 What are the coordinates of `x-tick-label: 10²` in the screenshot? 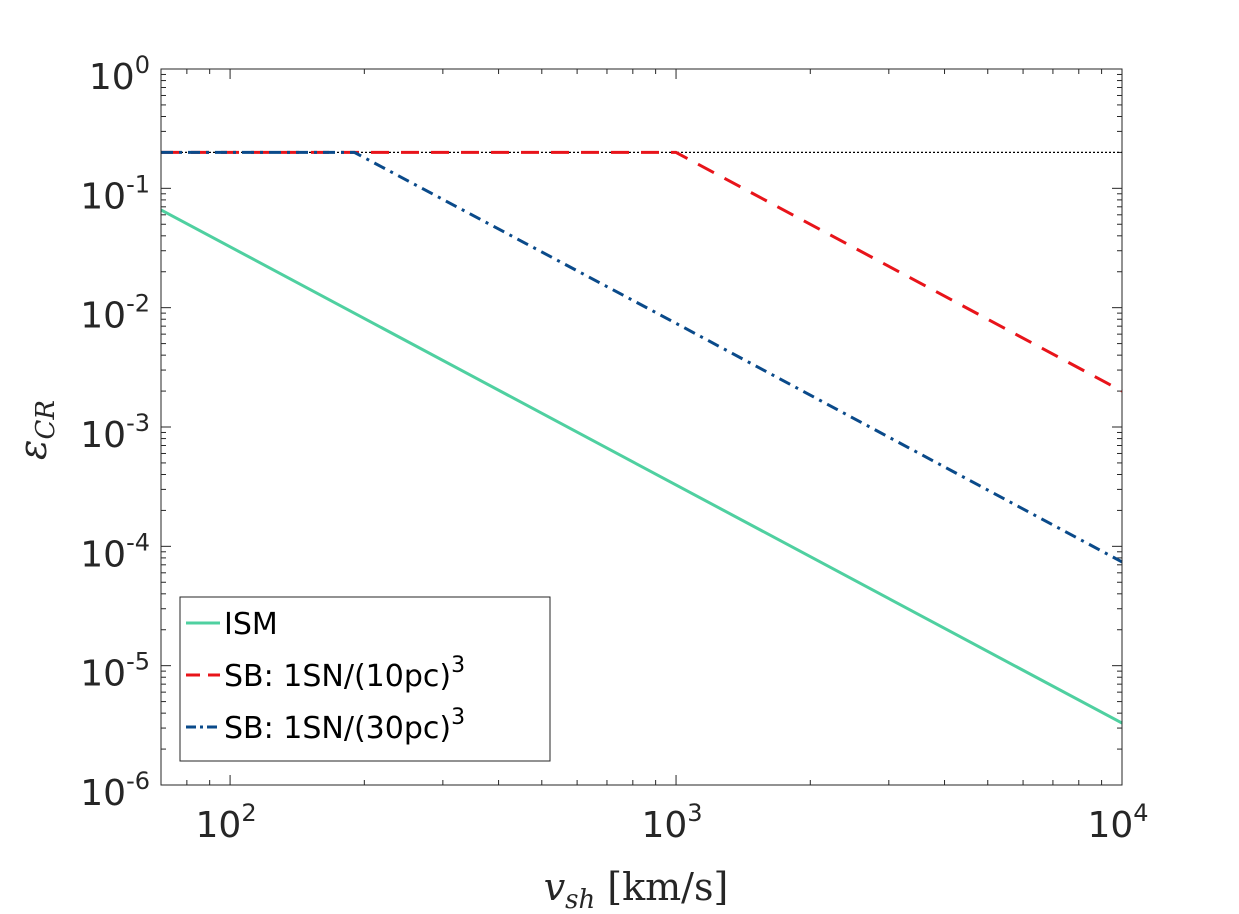 It's located at (226, 822).